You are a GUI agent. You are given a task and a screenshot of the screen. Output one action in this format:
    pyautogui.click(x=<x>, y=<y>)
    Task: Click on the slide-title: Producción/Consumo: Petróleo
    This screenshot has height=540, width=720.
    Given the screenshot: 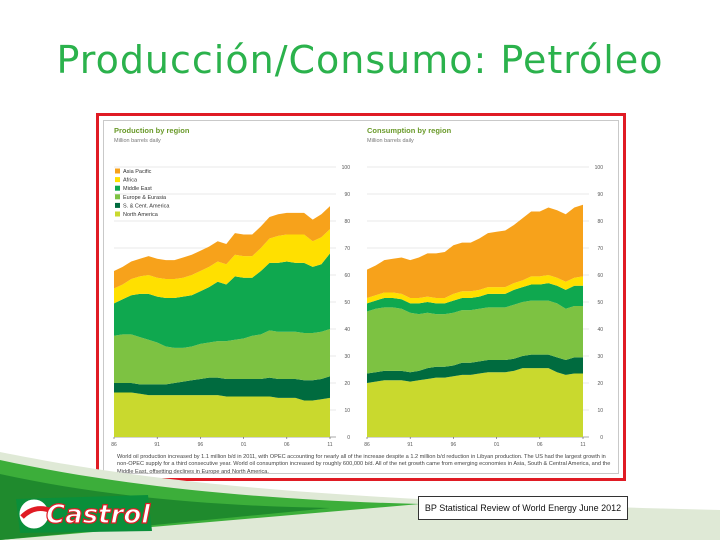 What is the action you would take?
    pyautogui.click(x=360, y=60)
    